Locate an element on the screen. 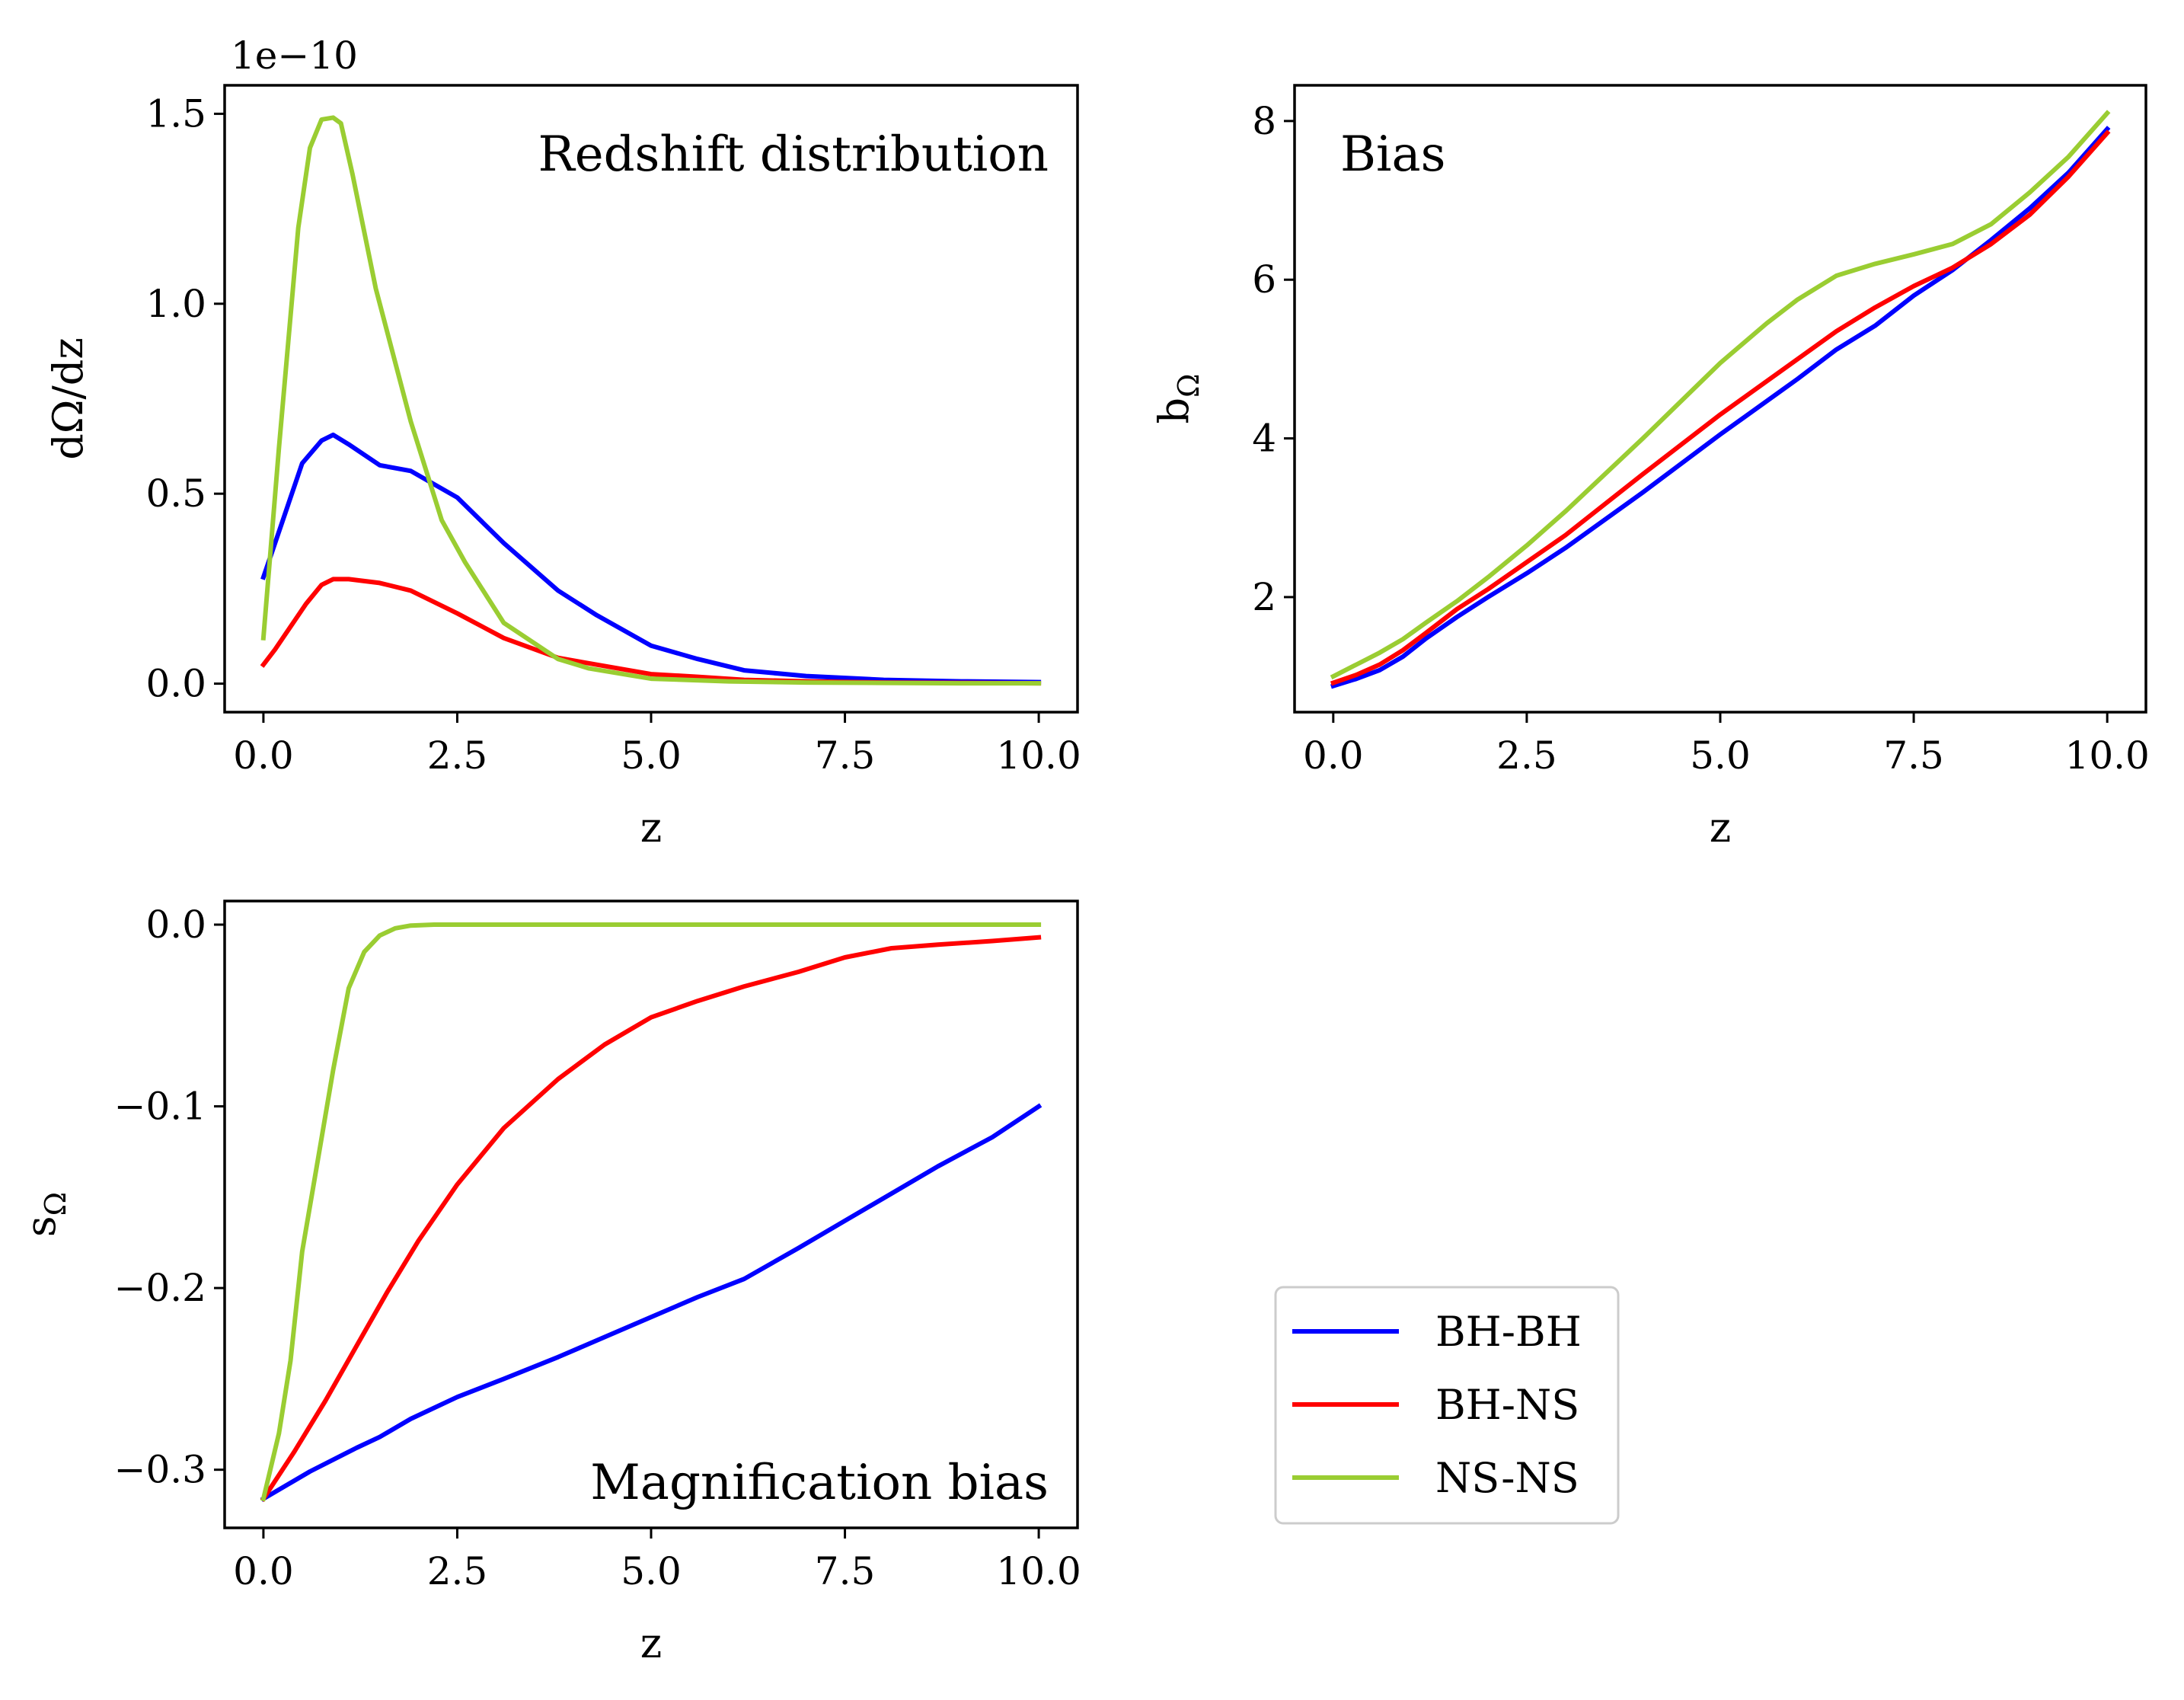 The image size is (2184, 1700). panel-title: Bias is located at coordinates (1393, 154).